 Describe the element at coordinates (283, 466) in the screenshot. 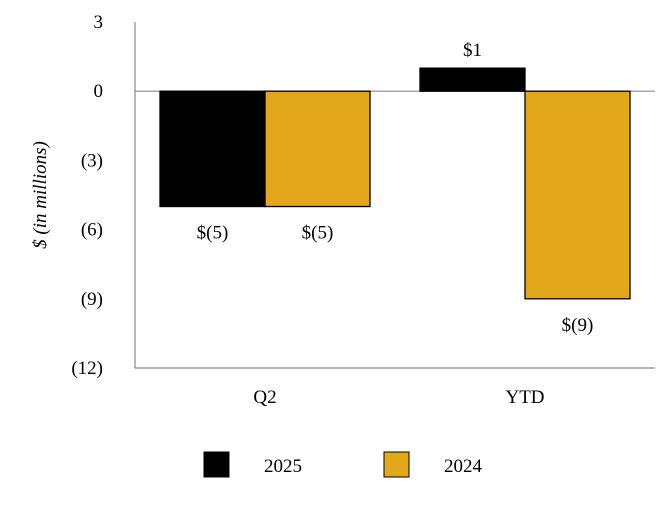

I see `legend-label-2025: 2025` at that location.